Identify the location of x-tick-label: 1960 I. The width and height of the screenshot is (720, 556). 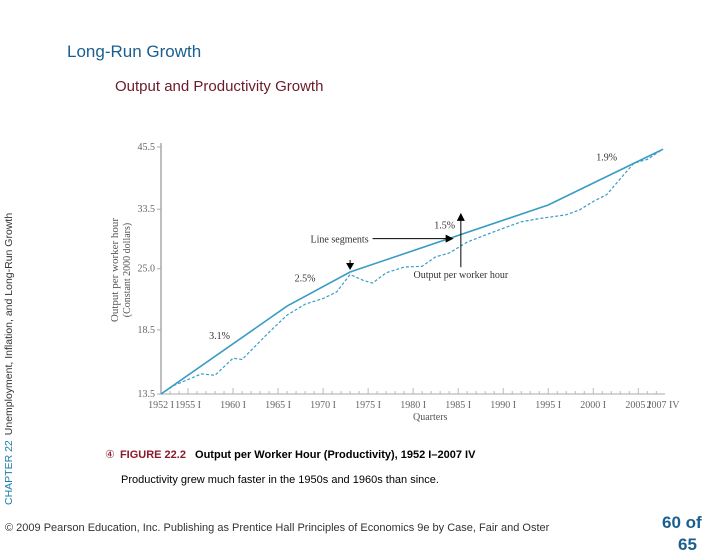
(233, 405).